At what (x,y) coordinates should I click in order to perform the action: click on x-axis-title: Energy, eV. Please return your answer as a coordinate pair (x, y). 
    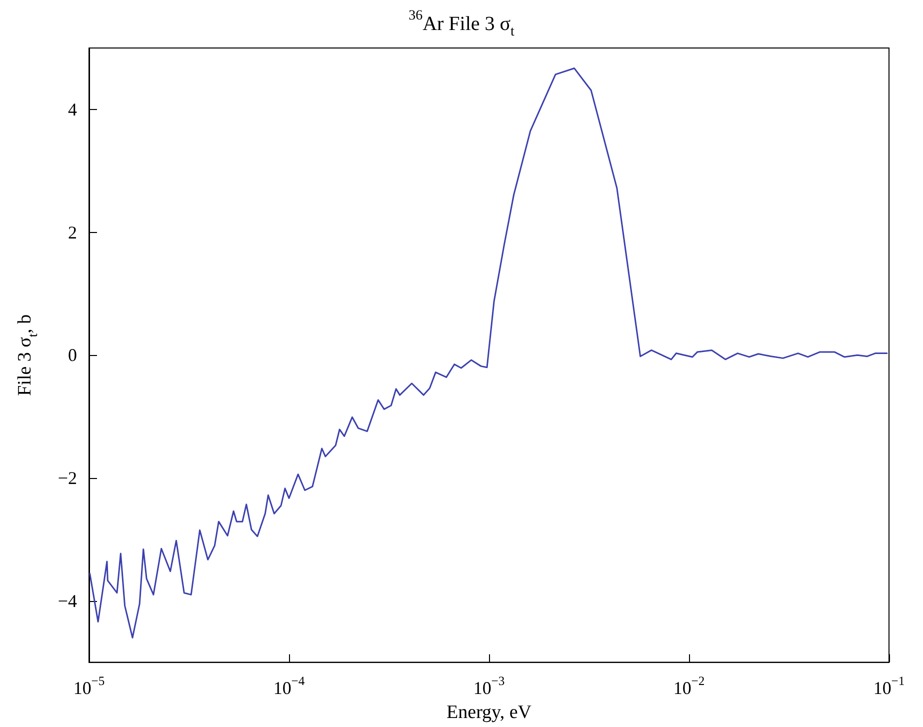
    Looking at the image, I should click on (489, 712).